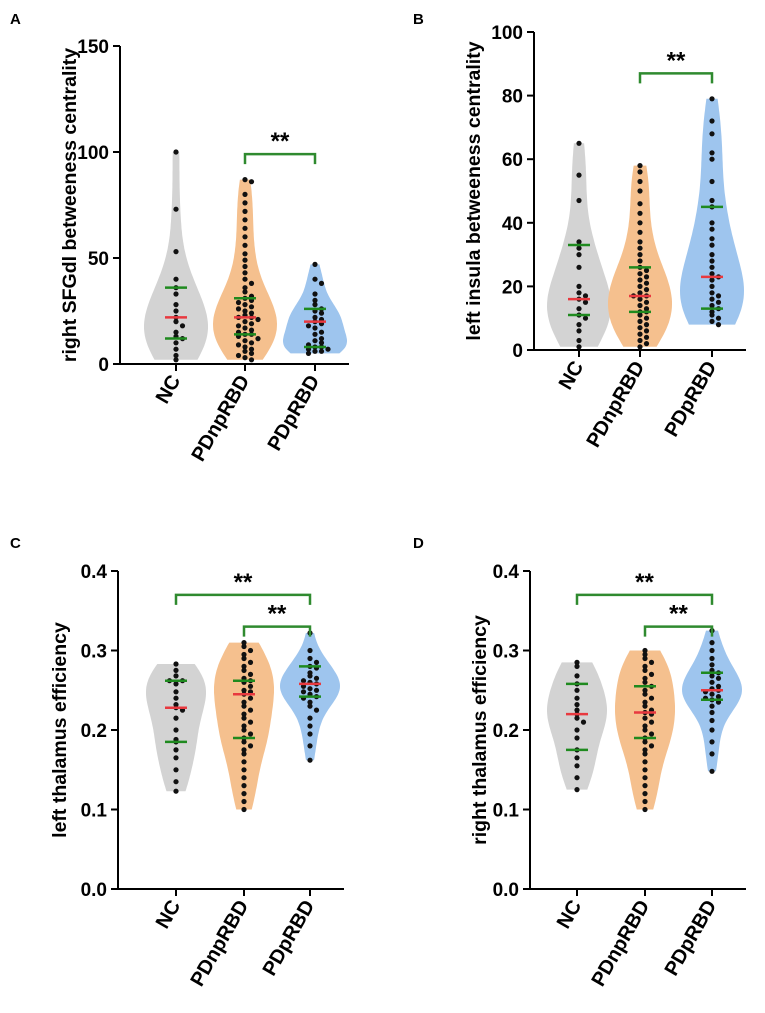 This screenshot has width=765, height=1013. Describe the element at coordinates (577, 726) in the screenshot. I see `violin-nc` at that location.